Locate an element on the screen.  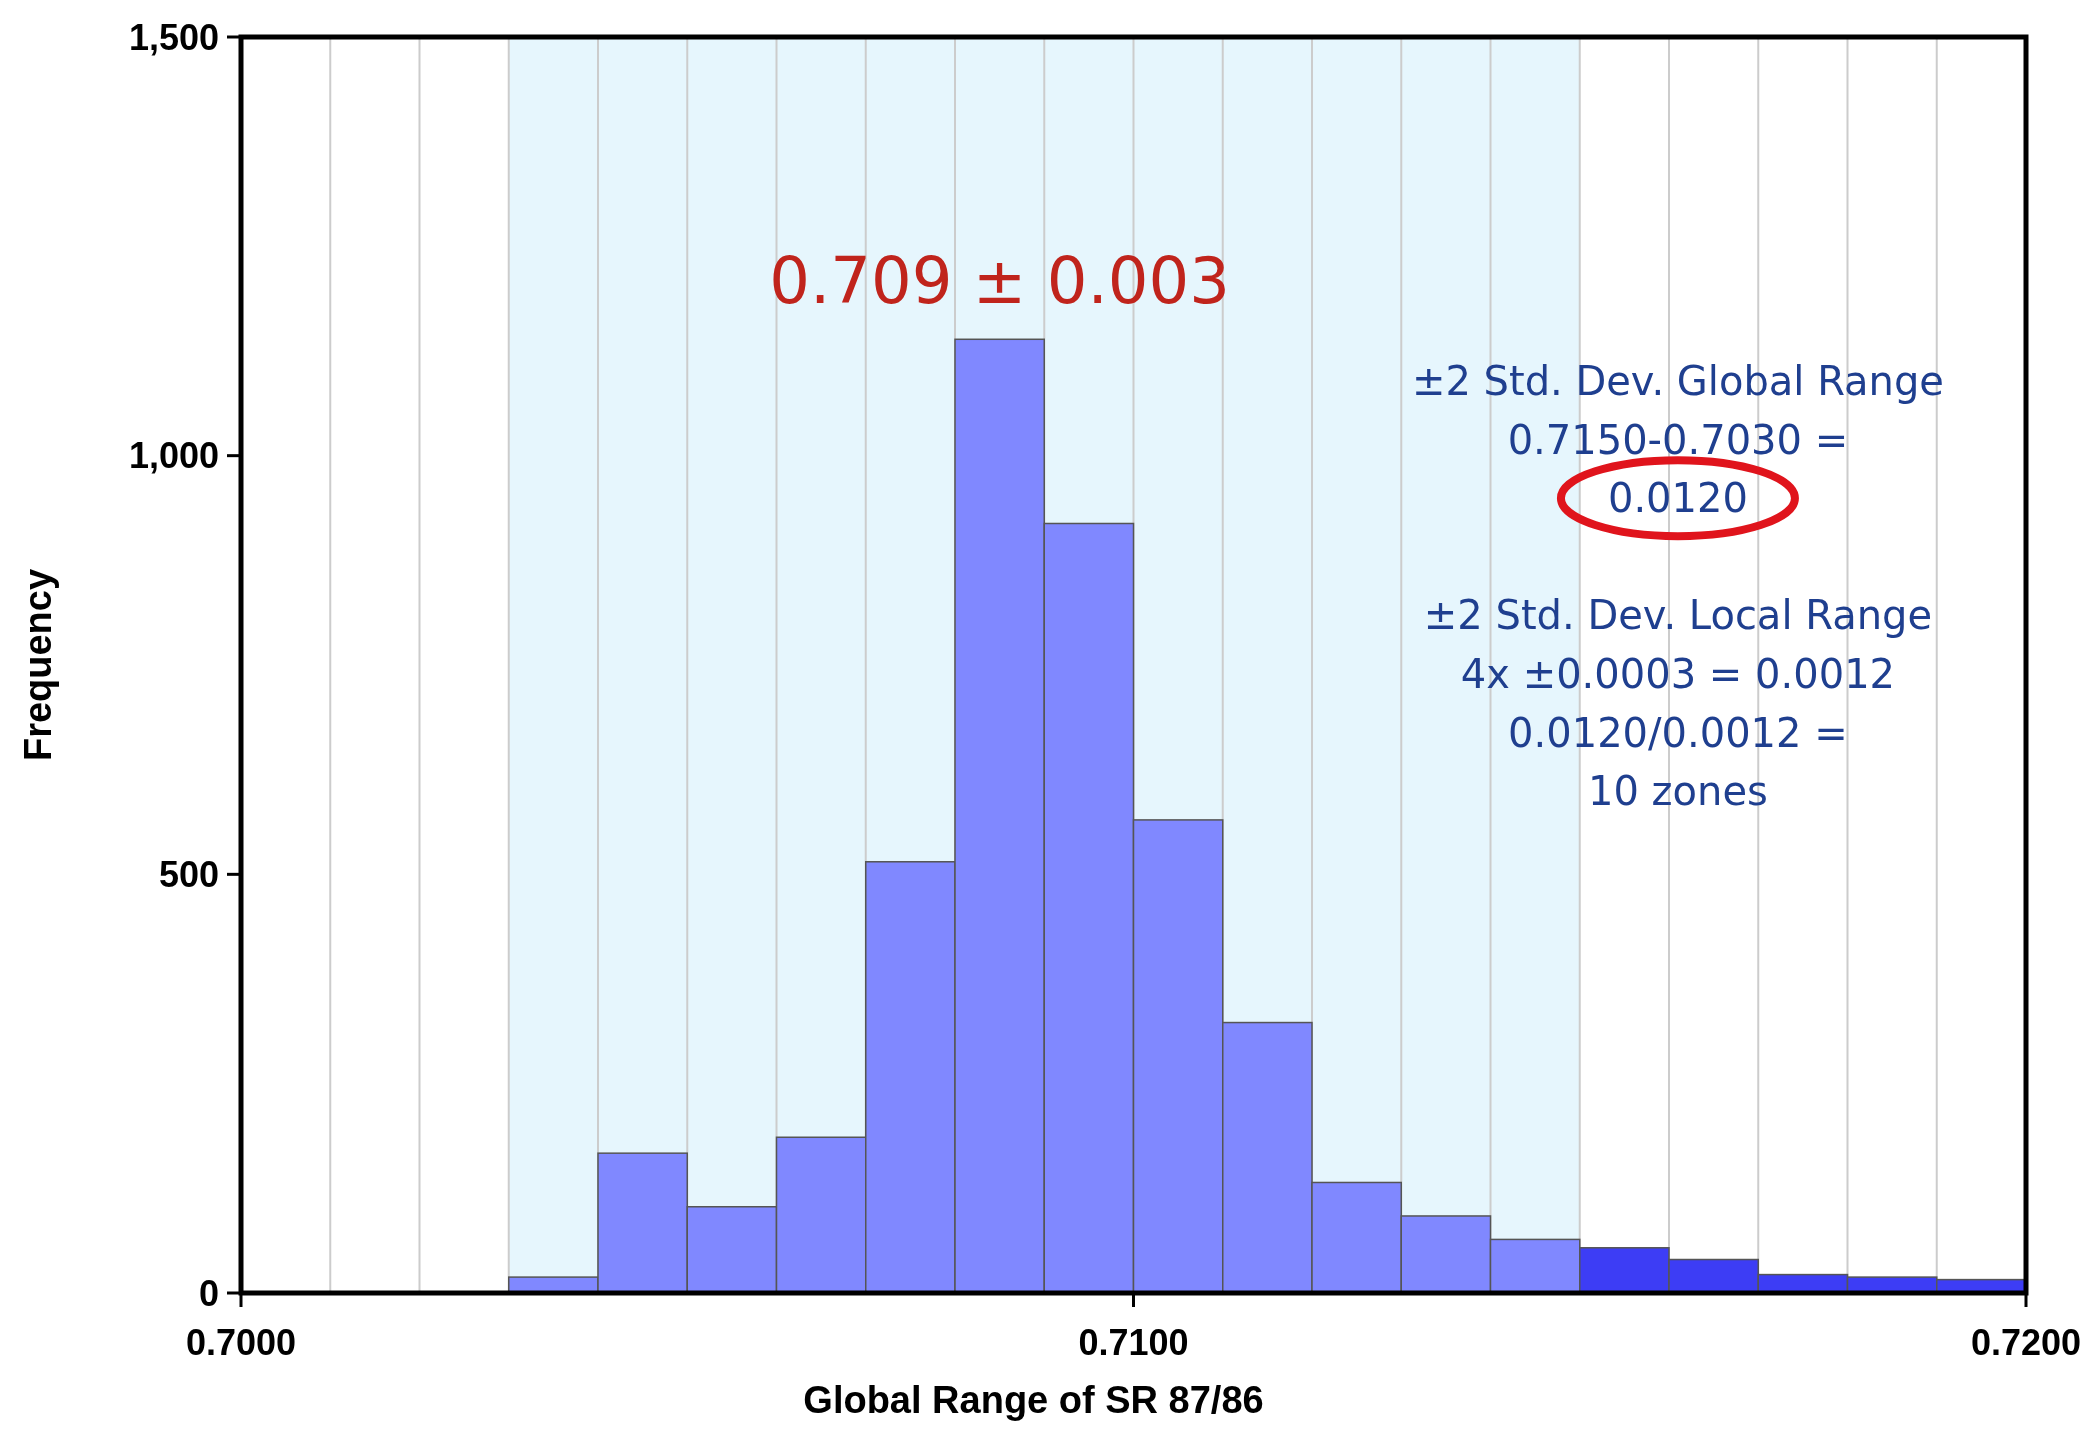
annotation: 0.0120/0.0012 = is located at coordinates (1678, 732).